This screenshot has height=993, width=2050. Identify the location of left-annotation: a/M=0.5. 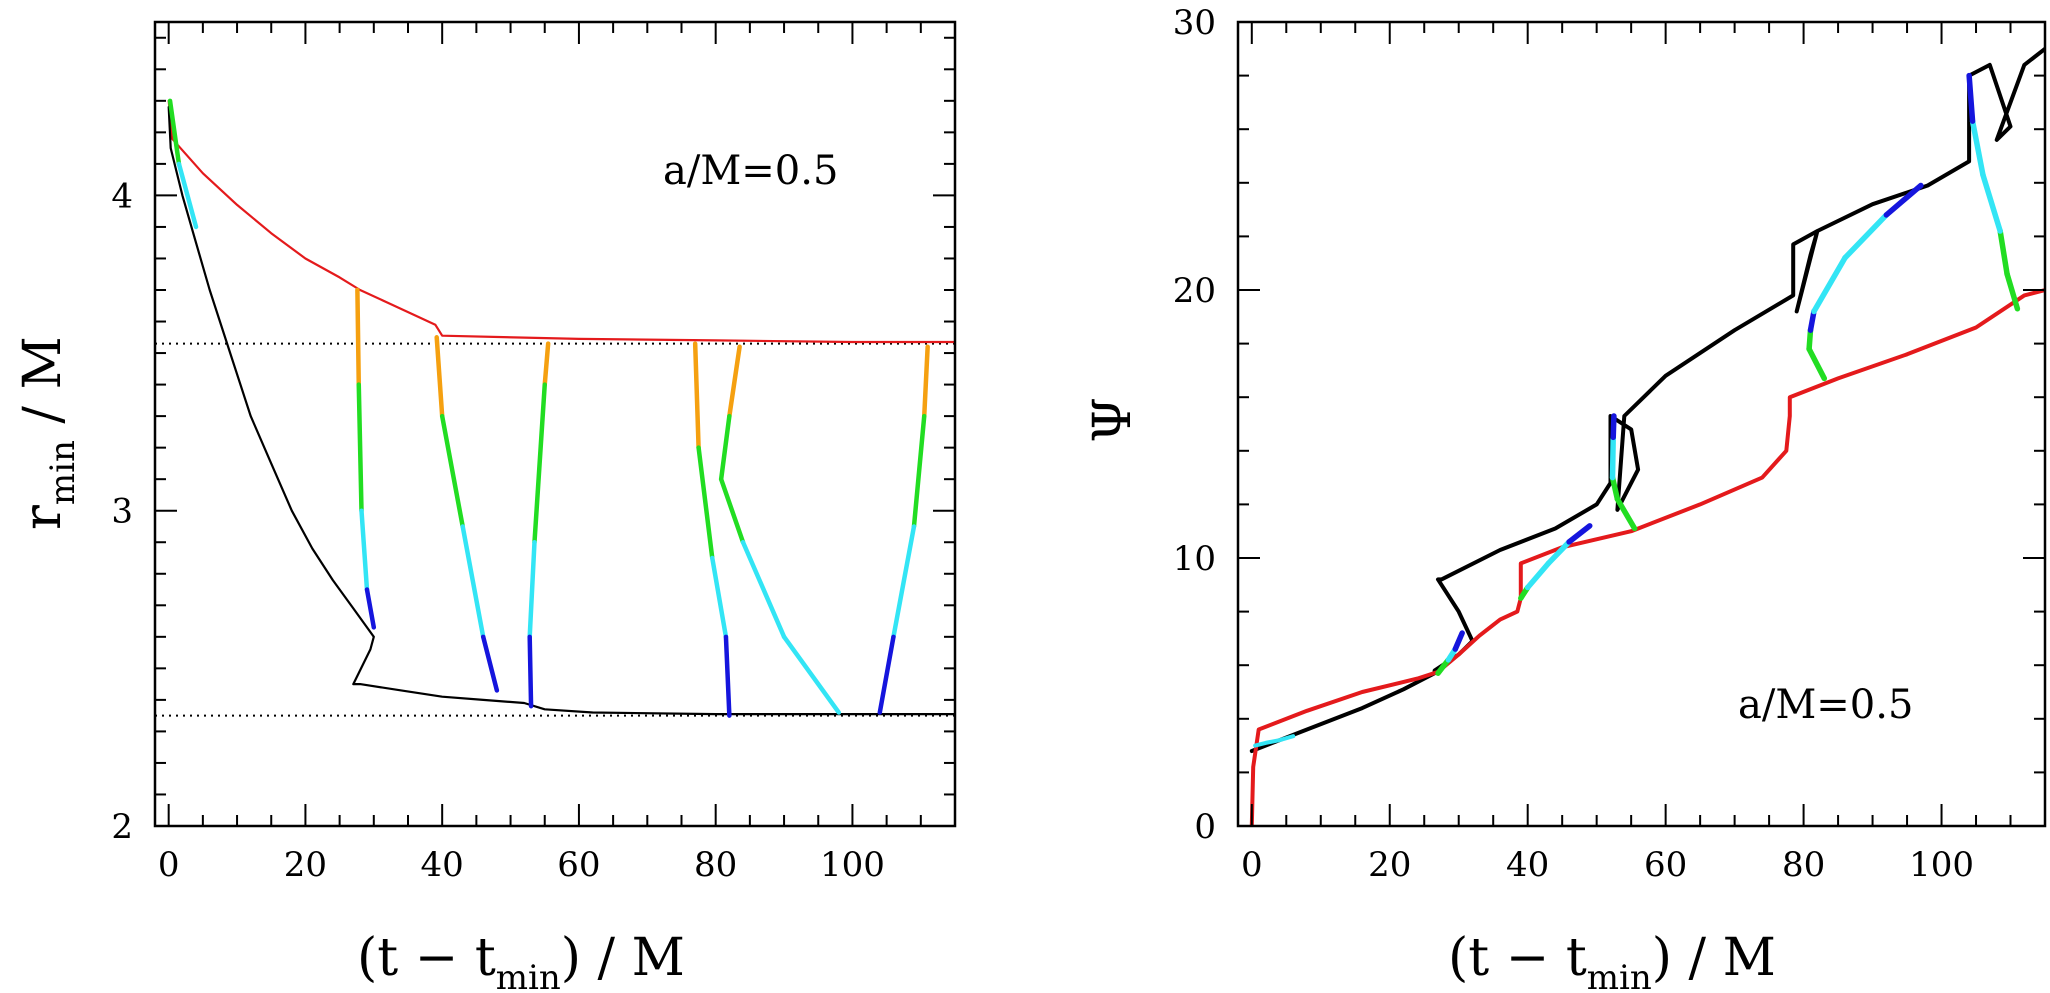
(750, 171).